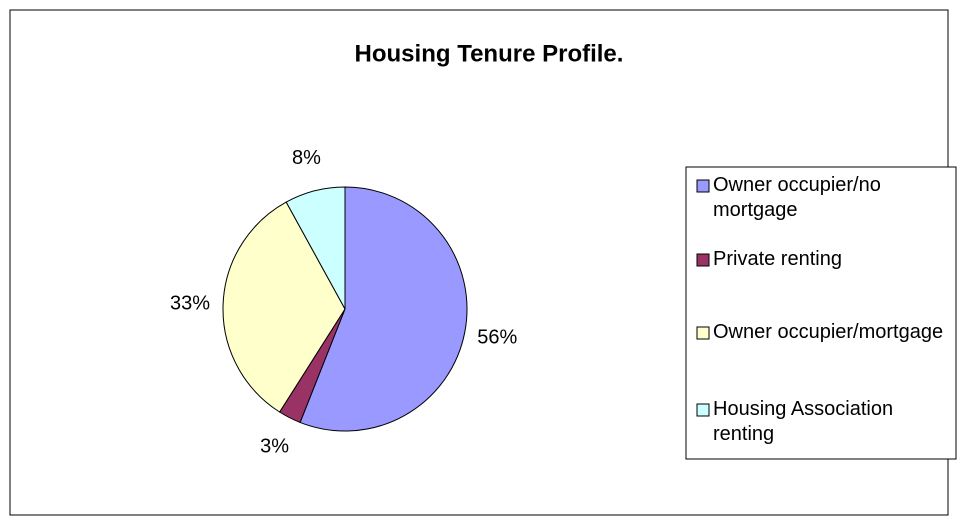 This screenshot has height=525, width=958. I want to click on legend-label: Private renting, so click(777, 259).